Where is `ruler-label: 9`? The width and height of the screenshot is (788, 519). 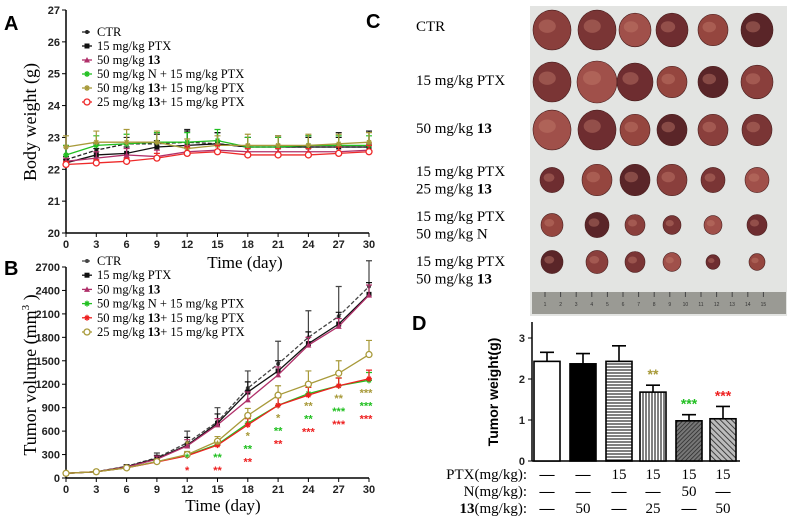 ruler-label: 9 is located at coordinates (669, 305).